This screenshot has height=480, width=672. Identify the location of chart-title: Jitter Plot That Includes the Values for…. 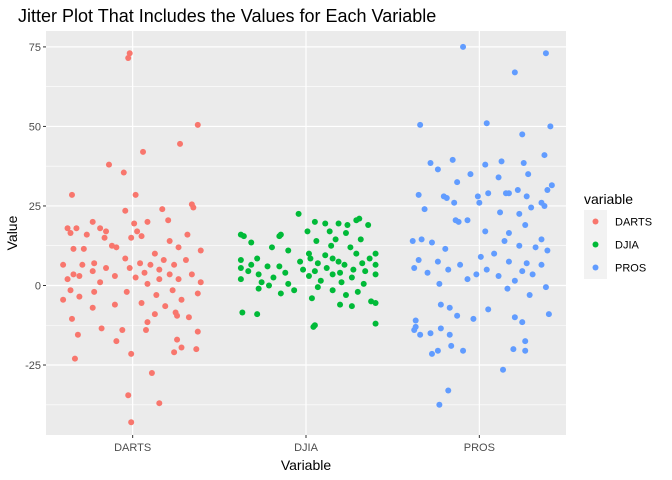
(227, 16).